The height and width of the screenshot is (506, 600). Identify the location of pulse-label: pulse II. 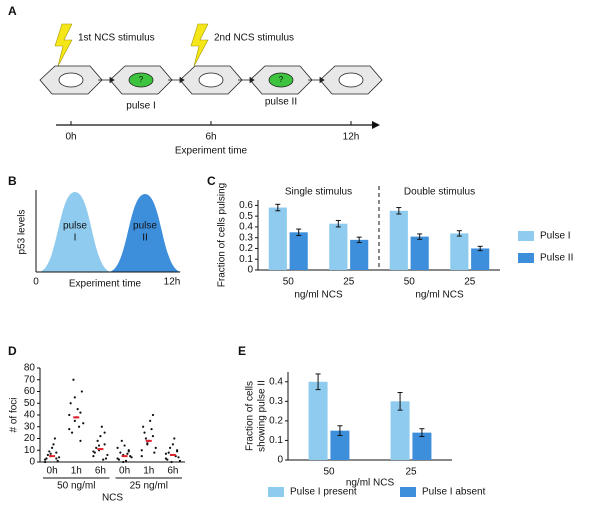
(281, 102).